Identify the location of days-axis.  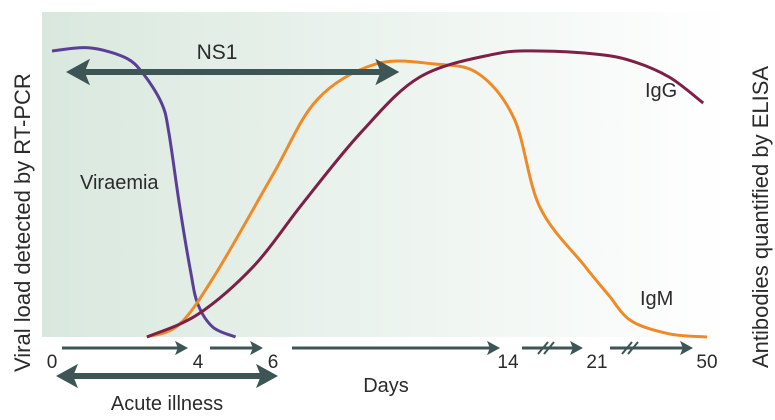
(377, 348).